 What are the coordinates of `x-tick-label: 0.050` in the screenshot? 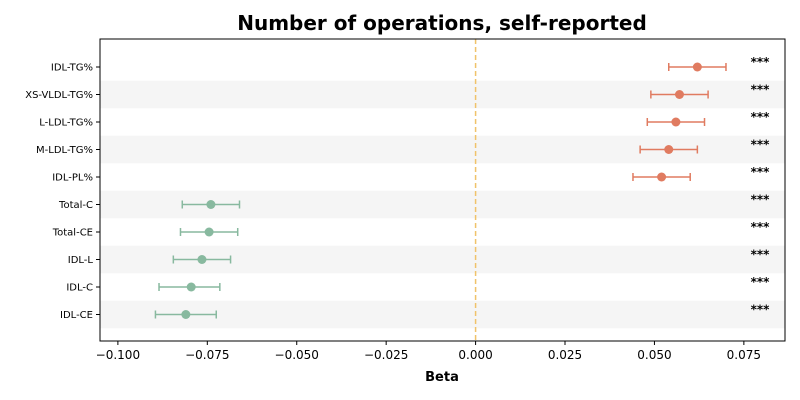 It's located at (654, 355).